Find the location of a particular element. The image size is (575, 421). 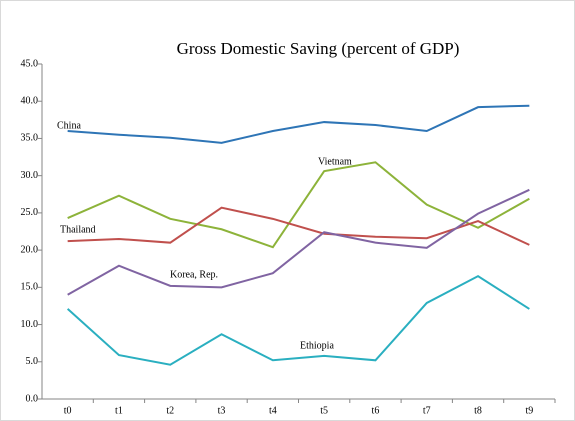

series-label: Korea, Rep. is located at coordinates (194, 274).